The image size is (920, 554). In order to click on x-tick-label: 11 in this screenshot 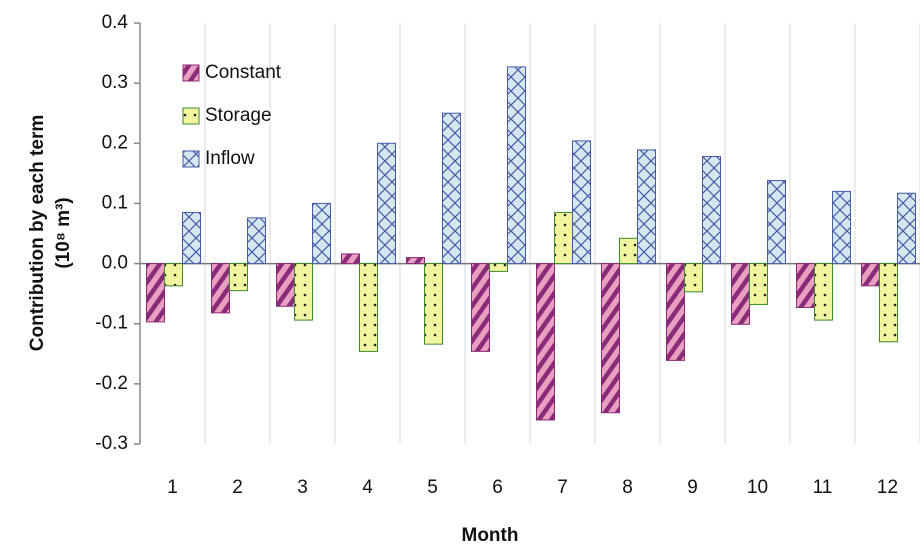, I will do `click(823, 487)`.